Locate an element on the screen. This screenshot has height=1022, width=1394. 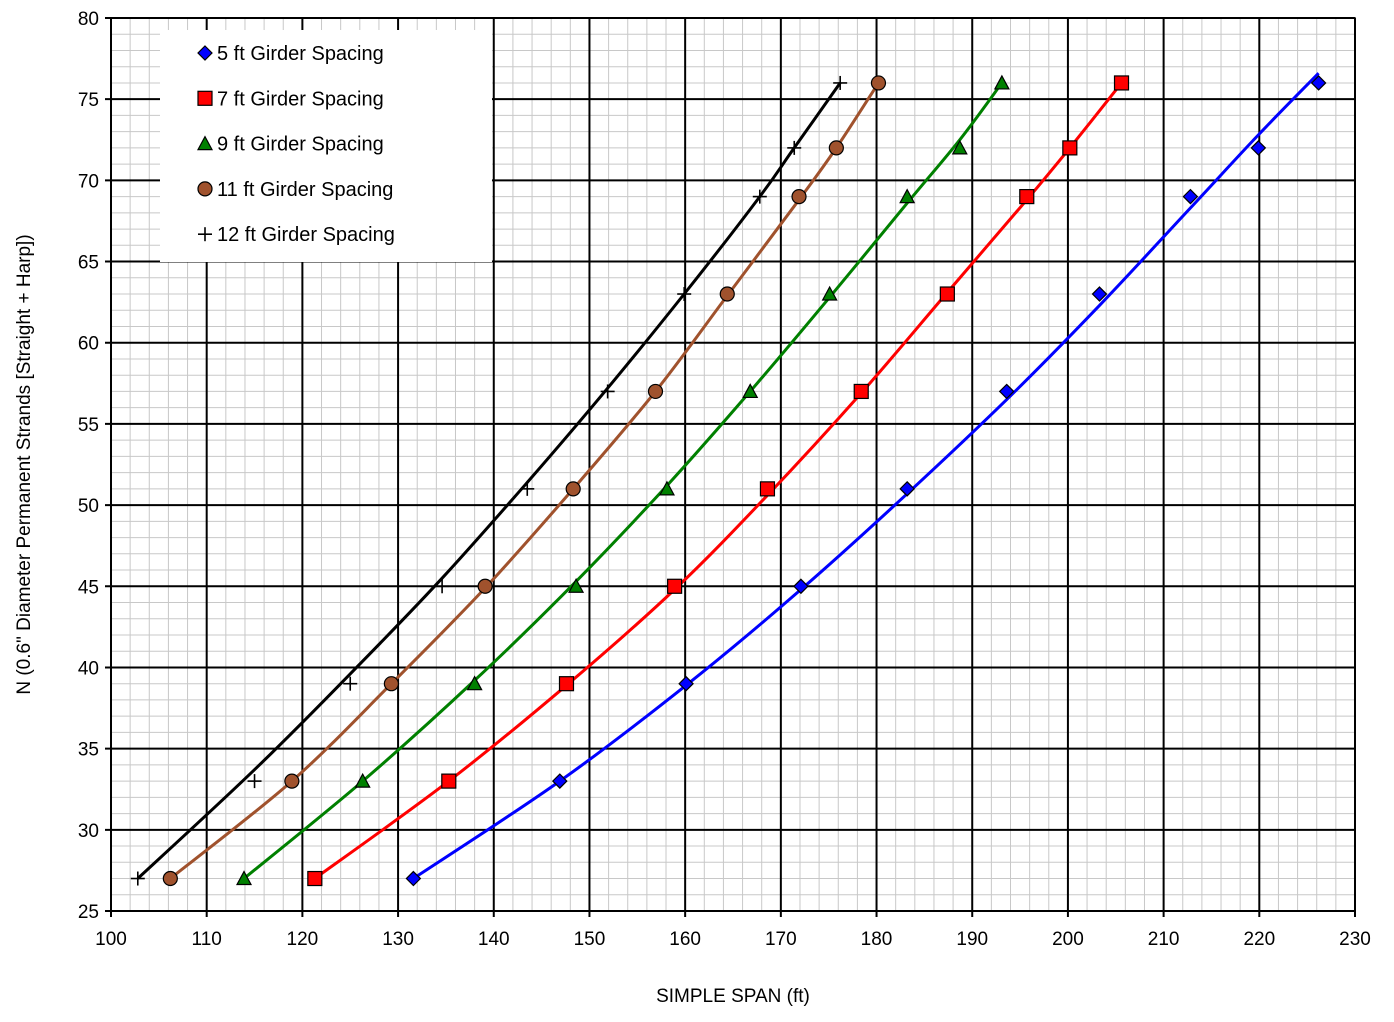
x-tick-label: 100 is located at coordinates (111, 939).